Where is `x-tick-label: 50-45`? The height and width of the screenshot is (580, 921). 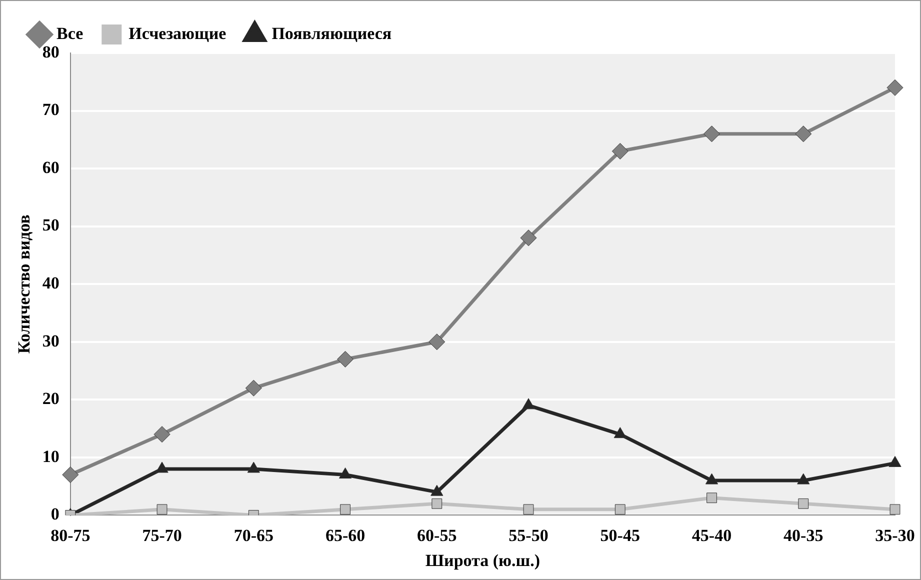
x-tick-label: 50-45 is located at coordinates (620, 535).